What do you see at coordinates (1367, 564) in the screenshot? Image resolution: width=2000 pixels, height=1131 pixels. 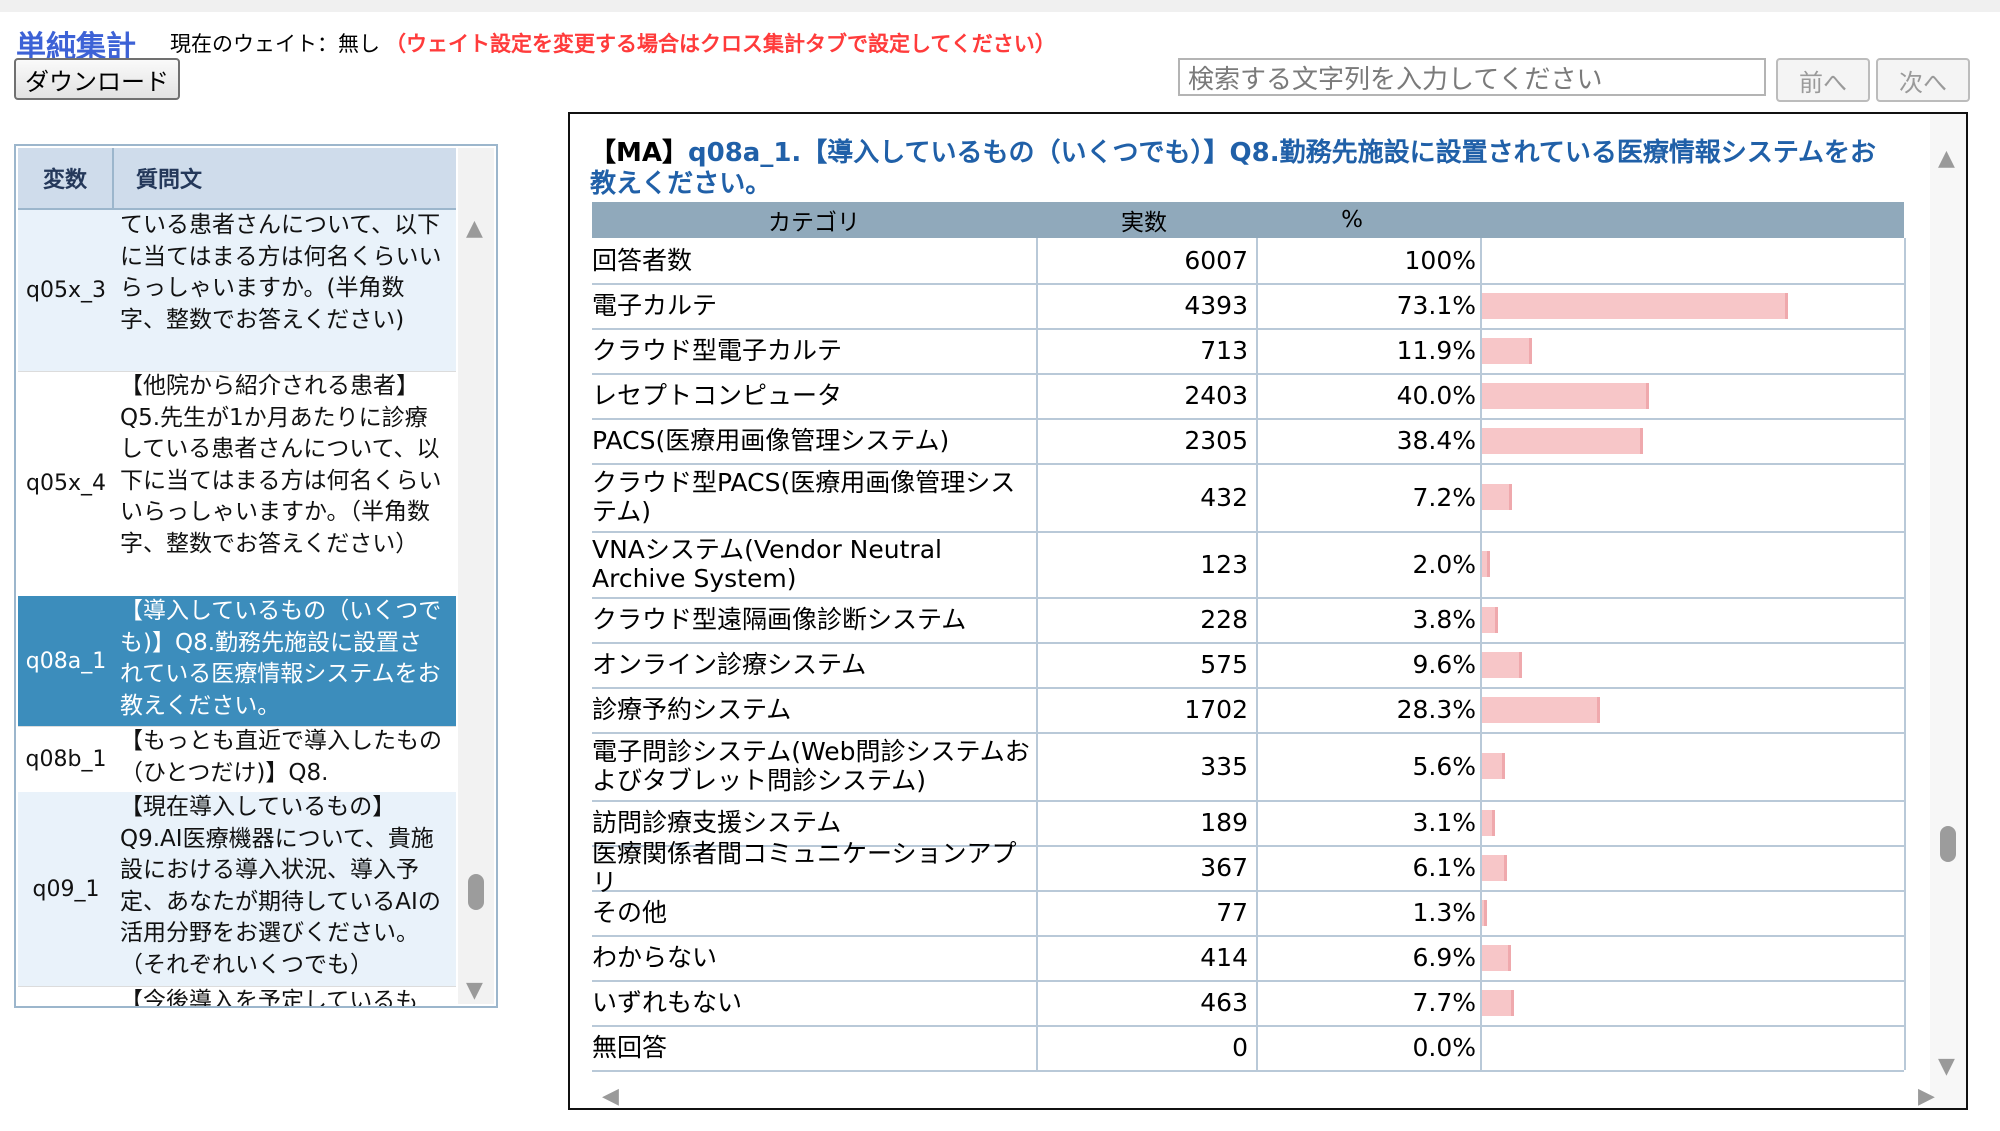 I see `percent-value: 2.0%` at bounding box center [1367, 564].